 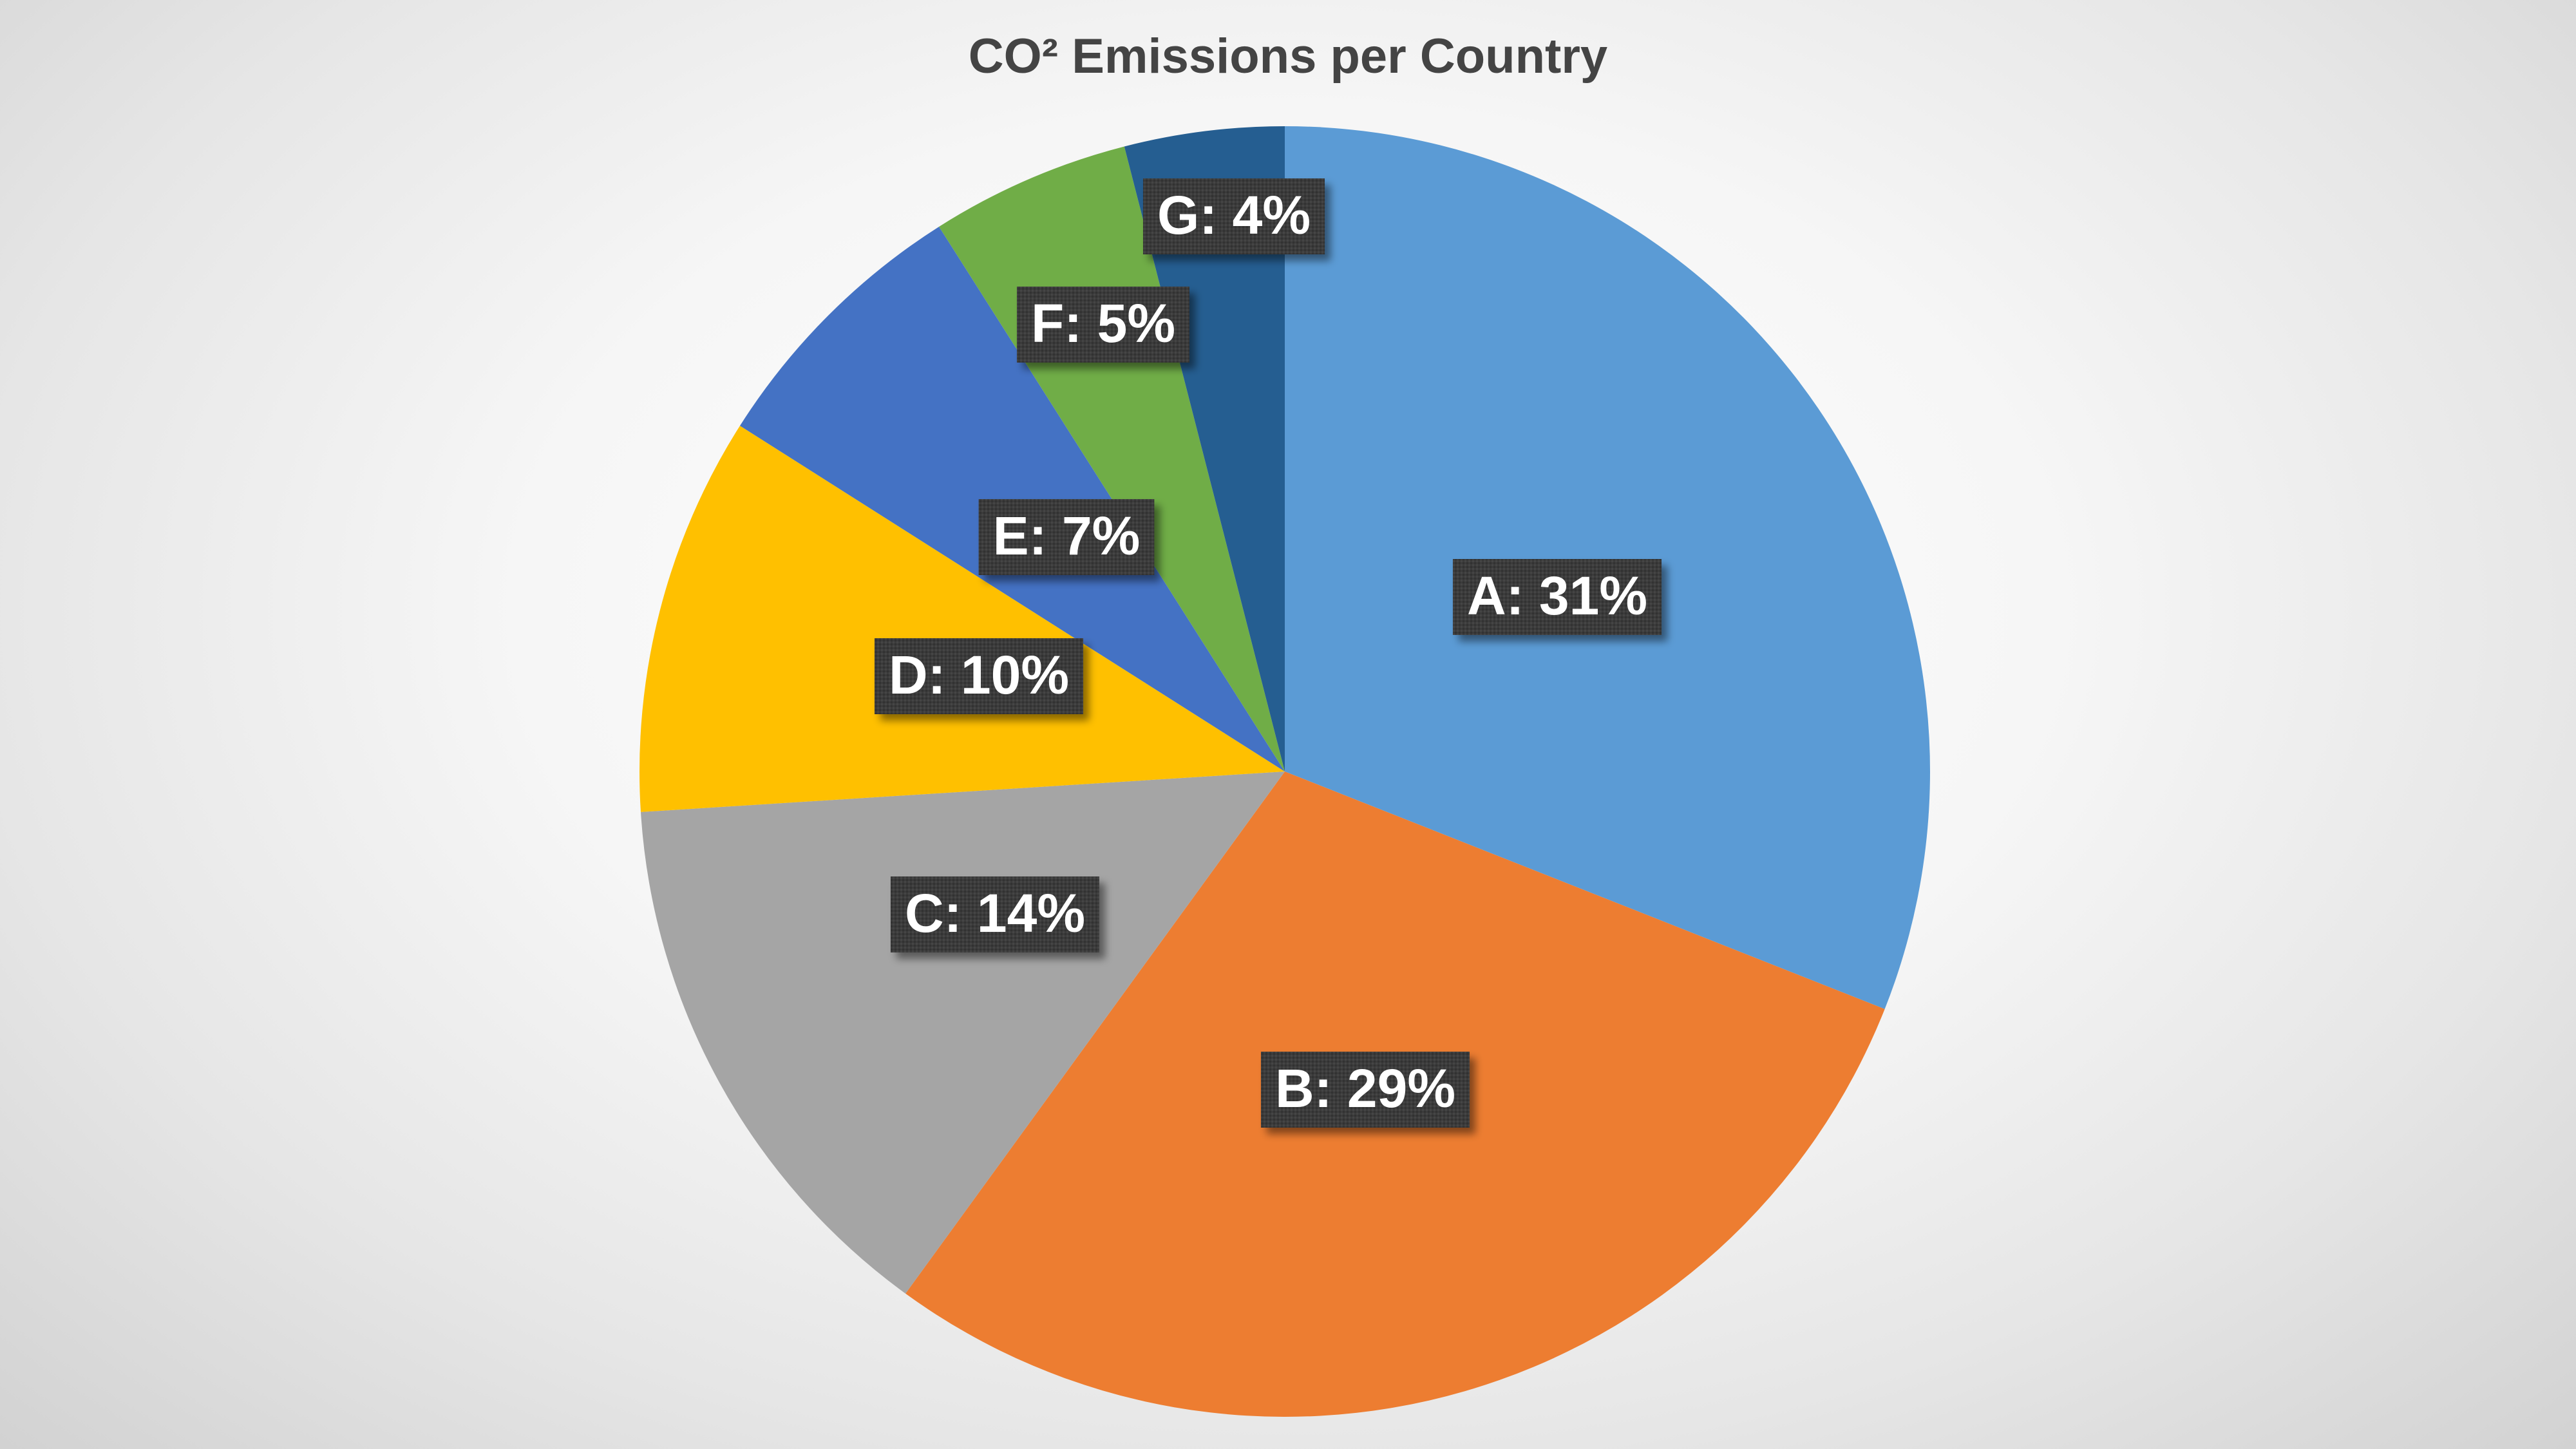 I want to click on data-label-box-f, so click(x=1103, y=325).